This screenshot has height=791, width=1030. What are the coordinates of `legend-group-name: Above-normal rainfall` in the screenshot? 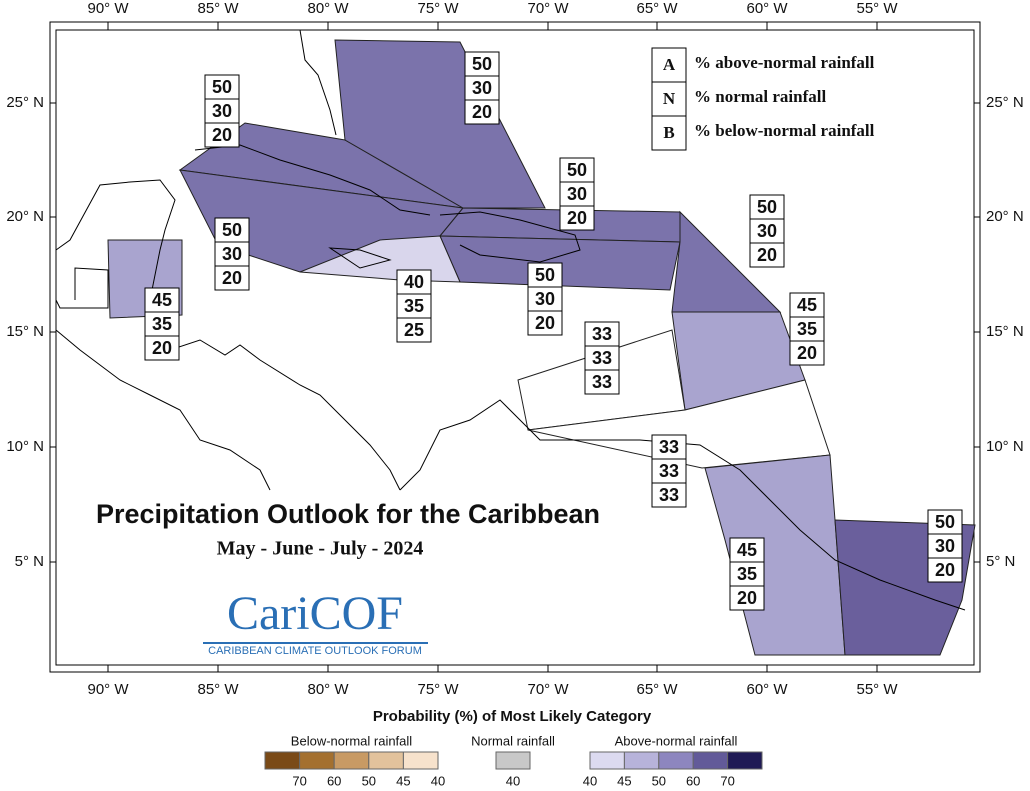 It's located at (676, 740).